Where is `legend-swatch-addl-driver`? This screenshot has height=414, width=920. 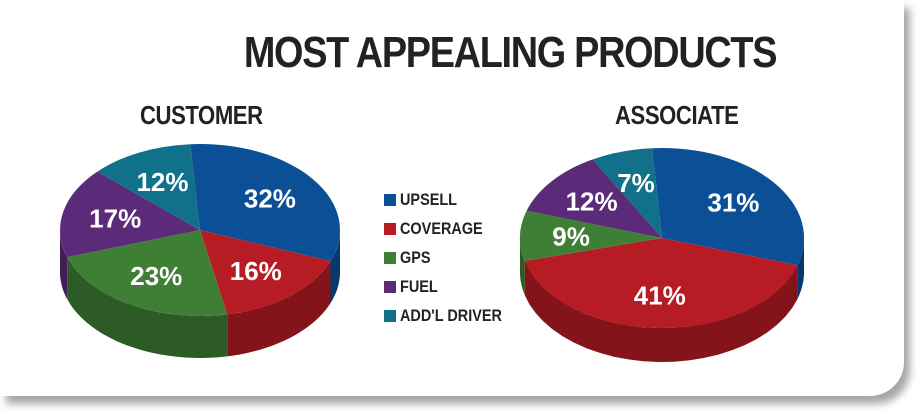
legend-swatch-addl-driver is located at coordinates (390, 315).